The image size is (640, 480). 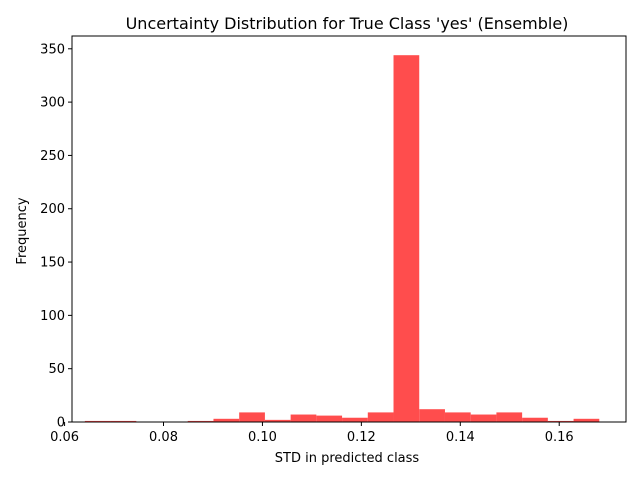 What do you see at coordinates (22, 230) in the screenshot?
I see `y-axis-label: Frequency` at bounding box center [22, 230].